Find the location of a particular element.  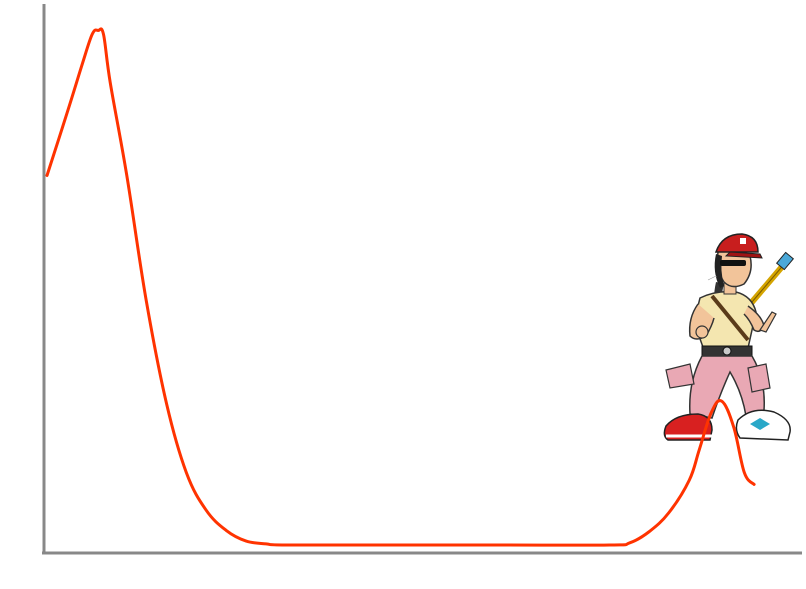

cartoon-rocker-figure-icon is located at coordinates (729, 337).